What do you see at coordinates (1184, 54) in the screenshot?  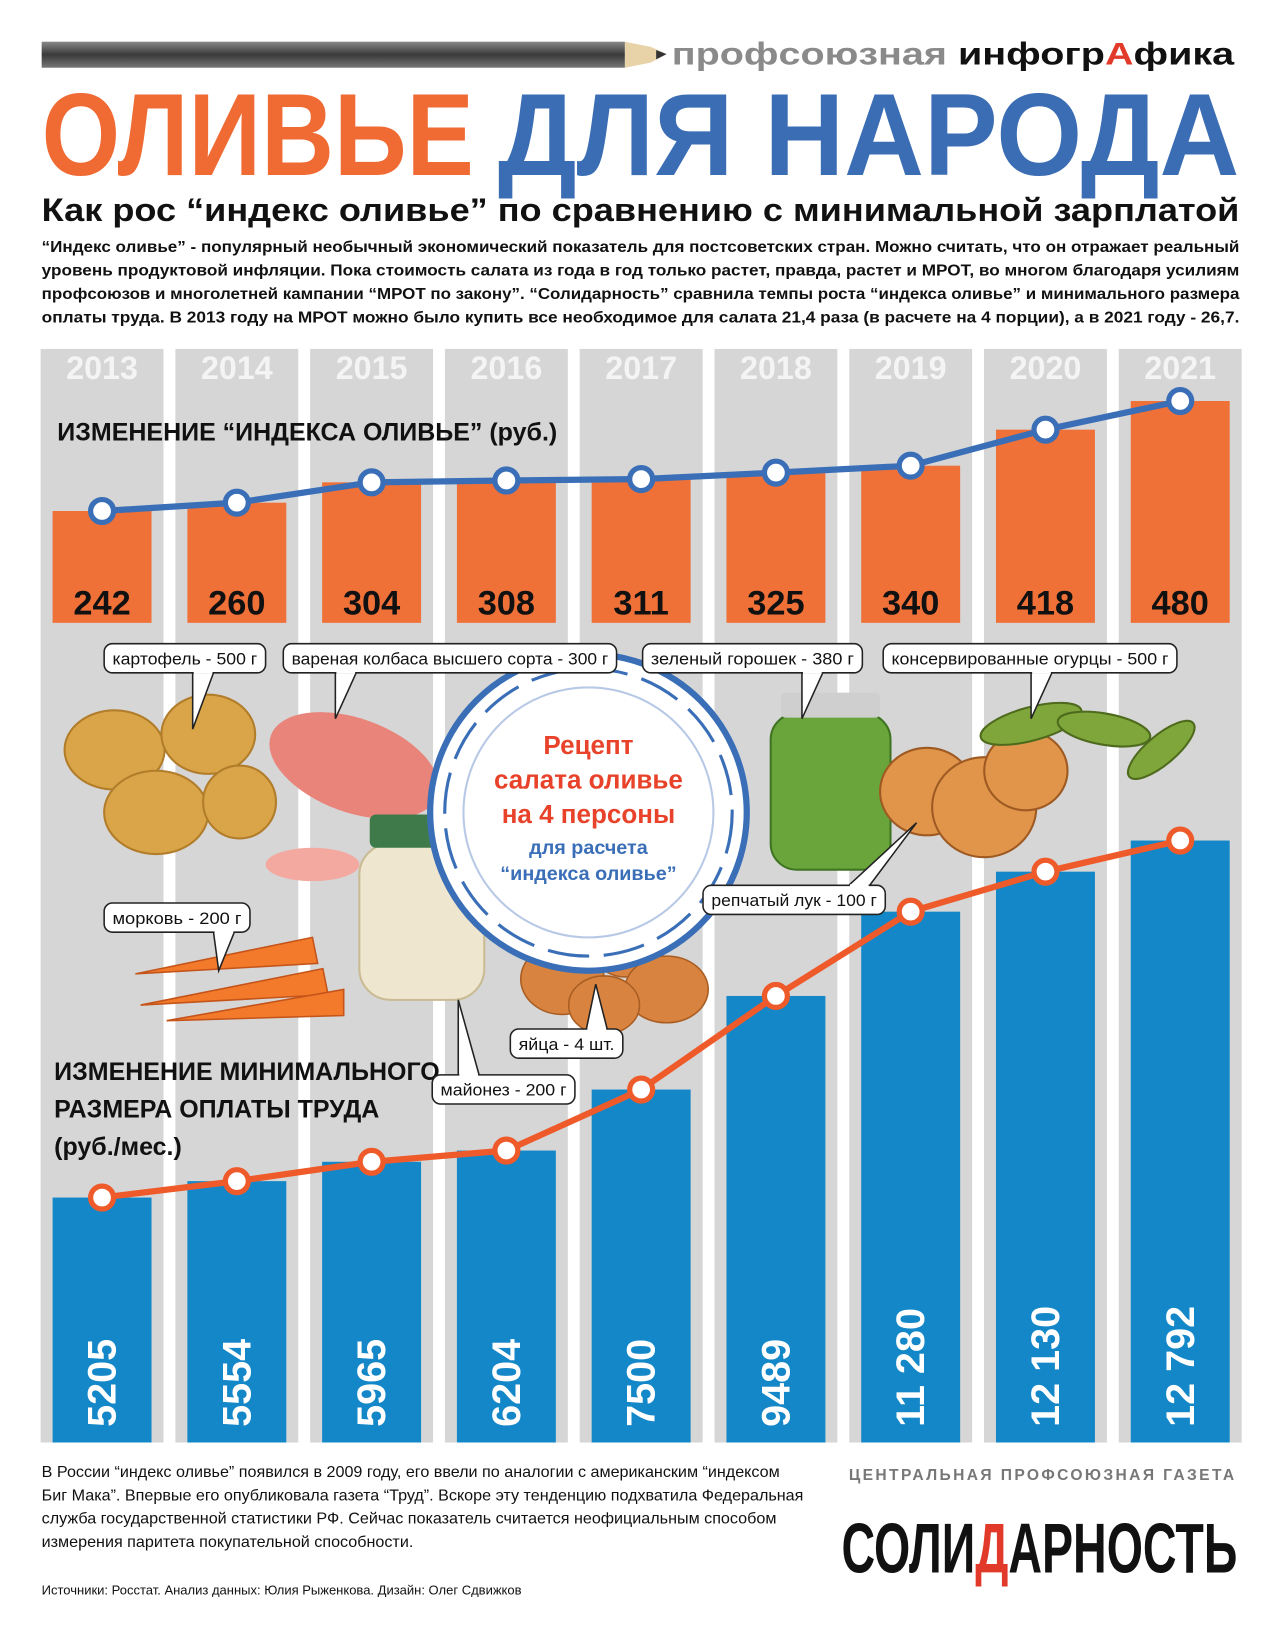 I see `brand-part: фика` at bounding box center [1184, 54].